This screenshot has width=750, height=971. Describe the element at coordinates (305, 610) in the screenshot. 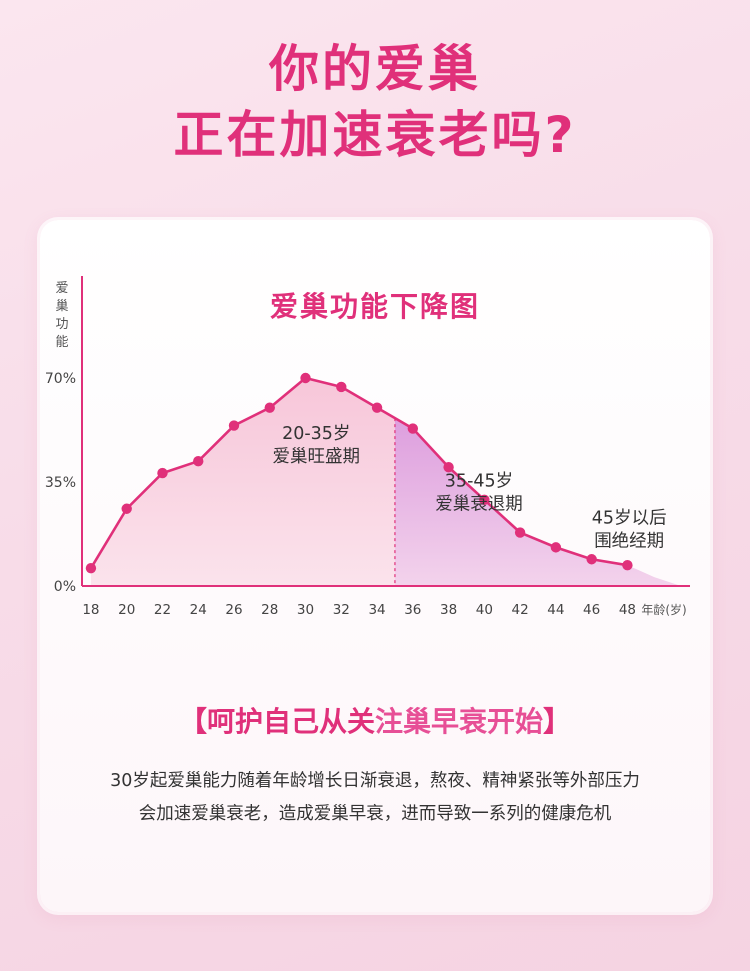

I see `x-tick-label: 30` at that location.